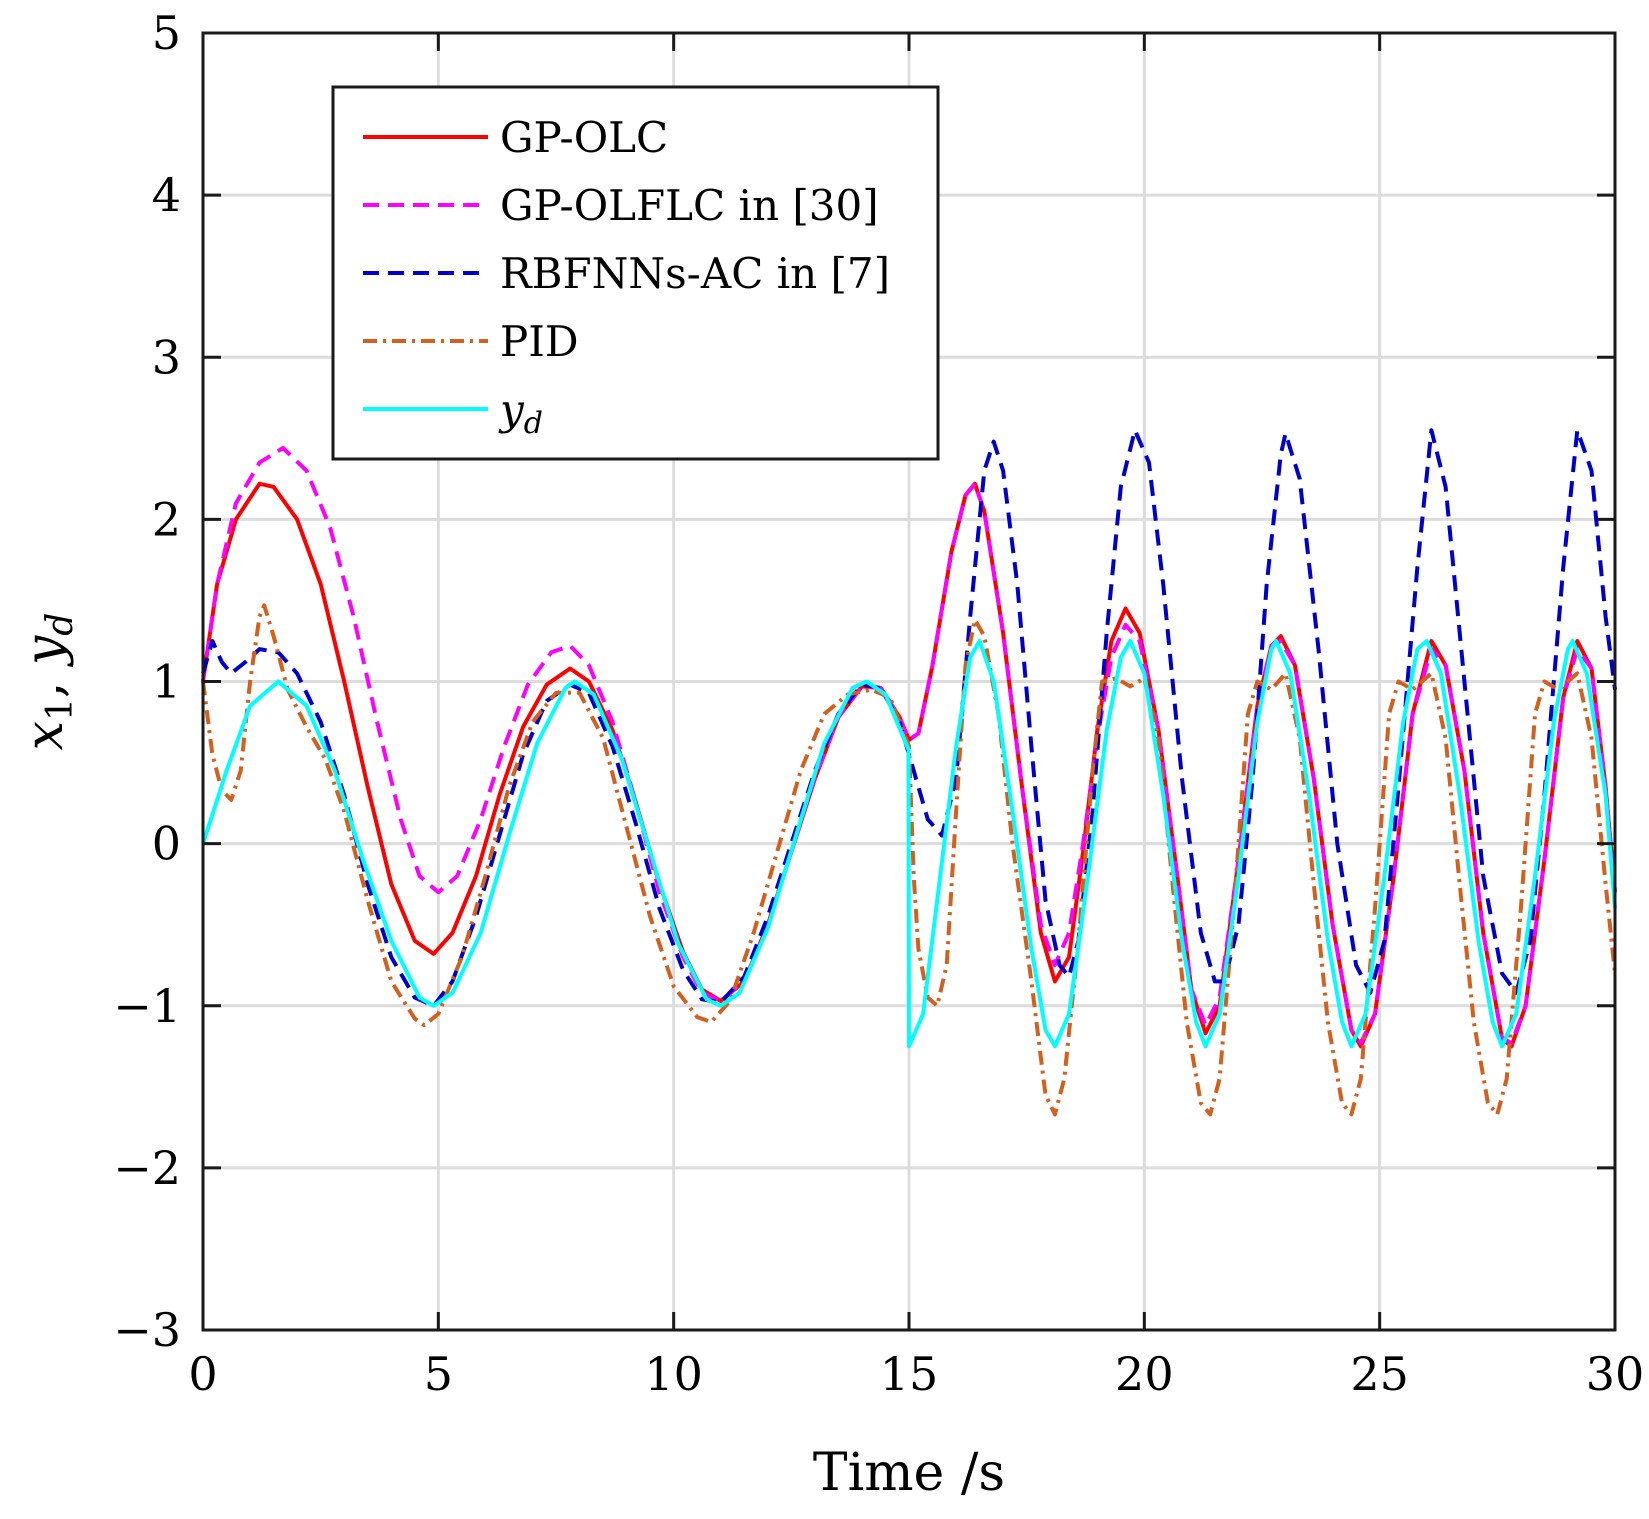 This screenshot has width=1649, height=1519. Describe the element at coordinates (1615, 1374) in the screenshot. I see `x-tick-label: 30` at that location.